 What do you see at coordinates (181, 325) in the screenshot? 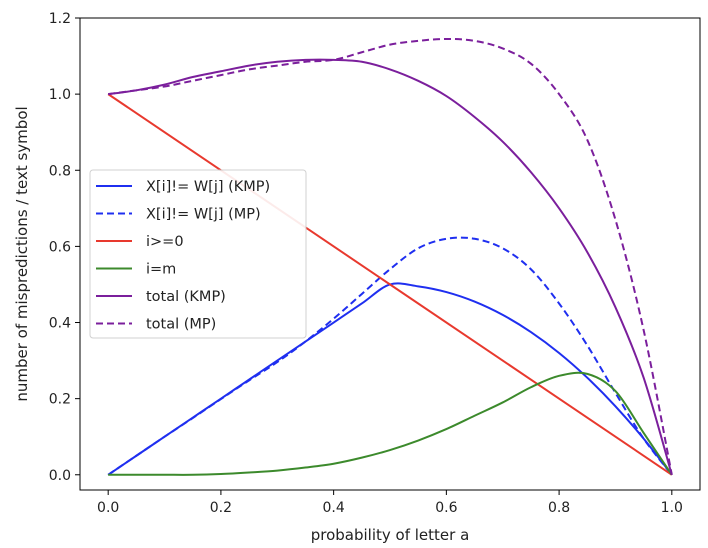
I see `legend-label: total (MP)` at bounding box center [181, 325].